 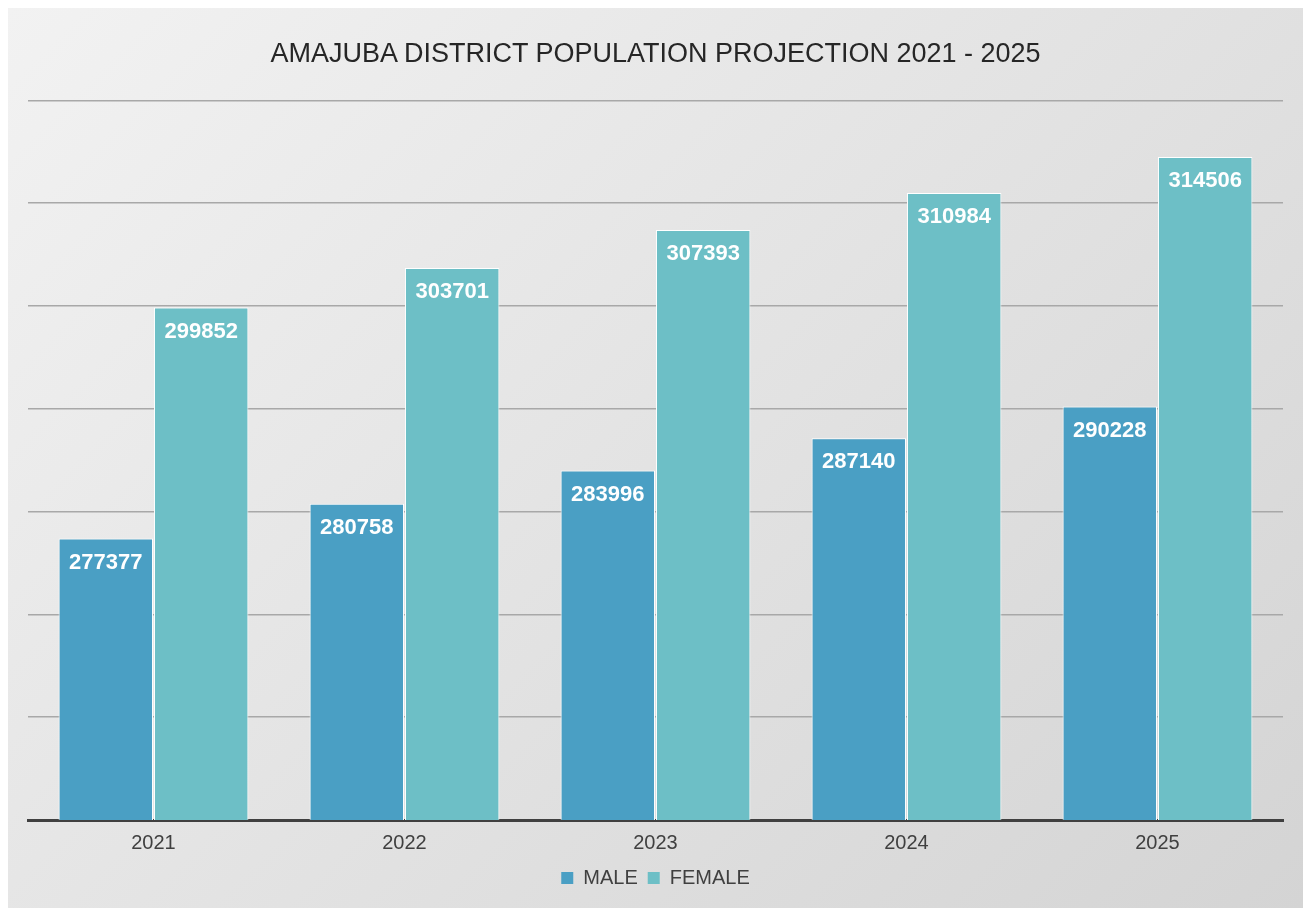 I want to click on data-label: 277377, so click(x=106, y=561).